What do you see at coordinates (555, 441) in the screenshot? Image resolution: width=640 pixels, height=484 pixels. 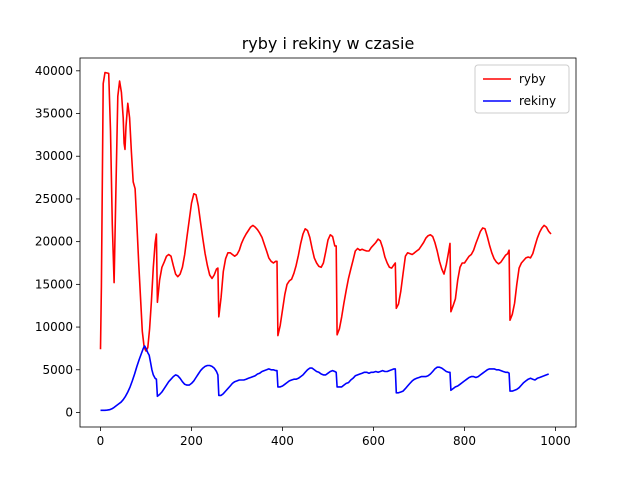 I see `x-tick-label: 1000` at bounding box center [555, 441].